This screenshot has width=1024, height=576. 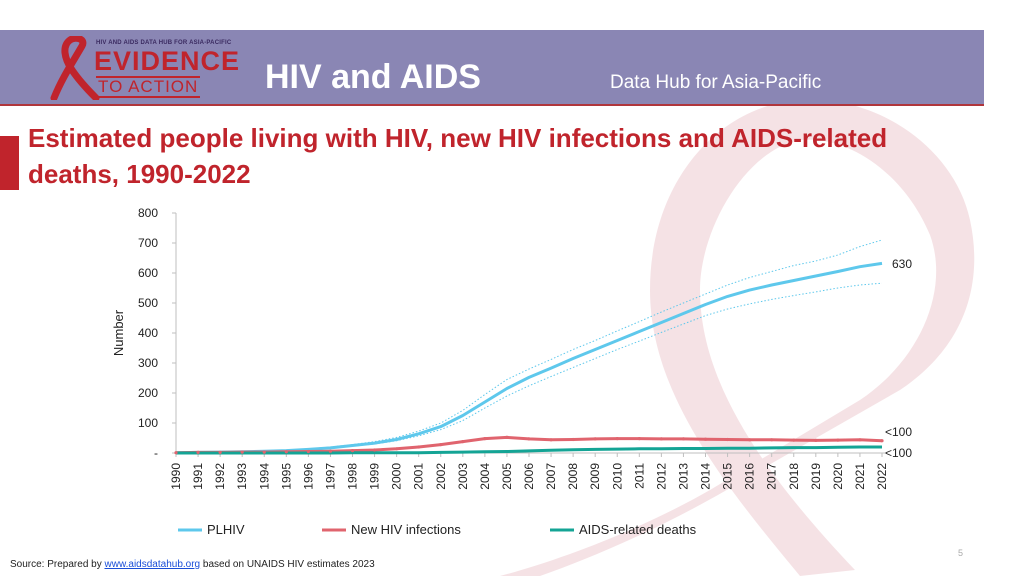 I want to click on y-axis-title: Number, so click(x=118, y=332).